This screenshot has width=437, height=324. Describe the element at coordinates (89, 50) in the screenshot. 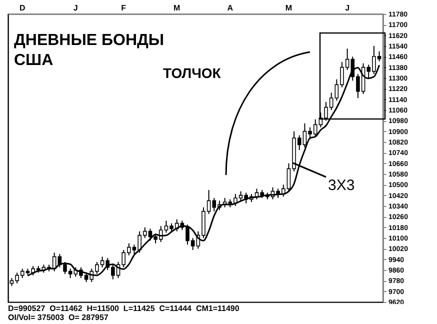

I see `text: ДНЕВНЫЕ БОНДЫ США` at that location.